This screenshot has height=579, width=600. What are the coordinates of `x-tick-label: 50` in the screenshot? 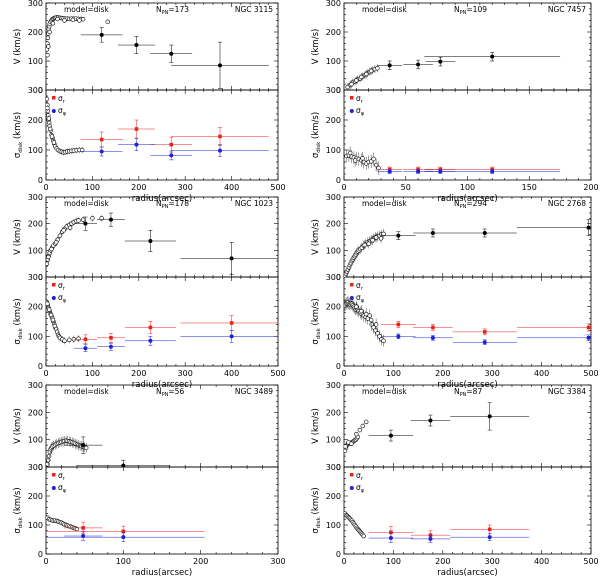 It's located at (406, 187).